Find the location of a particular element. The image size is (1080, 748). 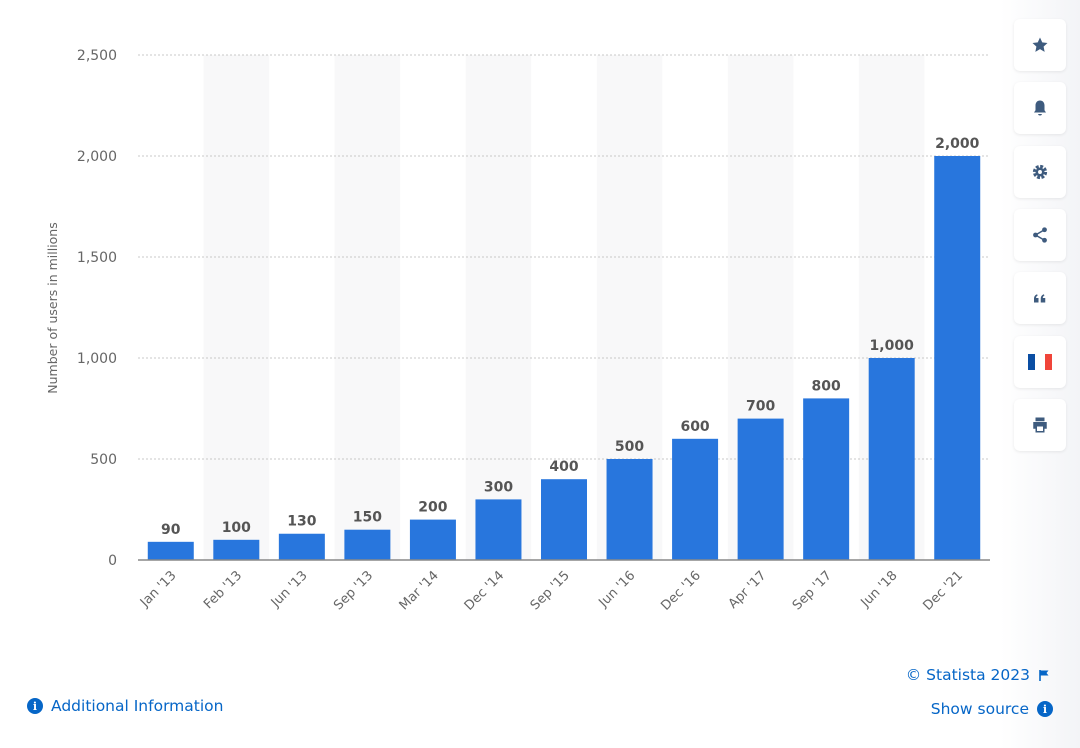

additional-information-link: i Additional Information is located at coordinates (125, 706).